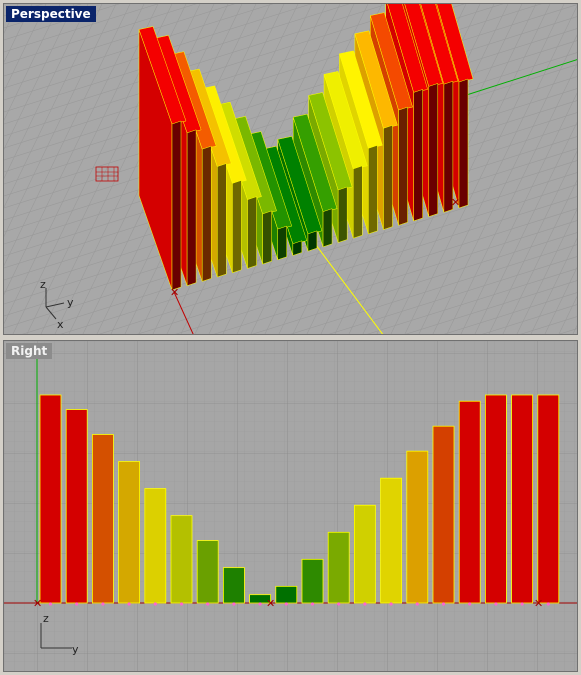 This screenshot has width=581, height=675. What do you see at coordinates (51, 14) in the screenshot?
I see `perspective-viewport-title: Perspective` at bounding box center [51, 14].